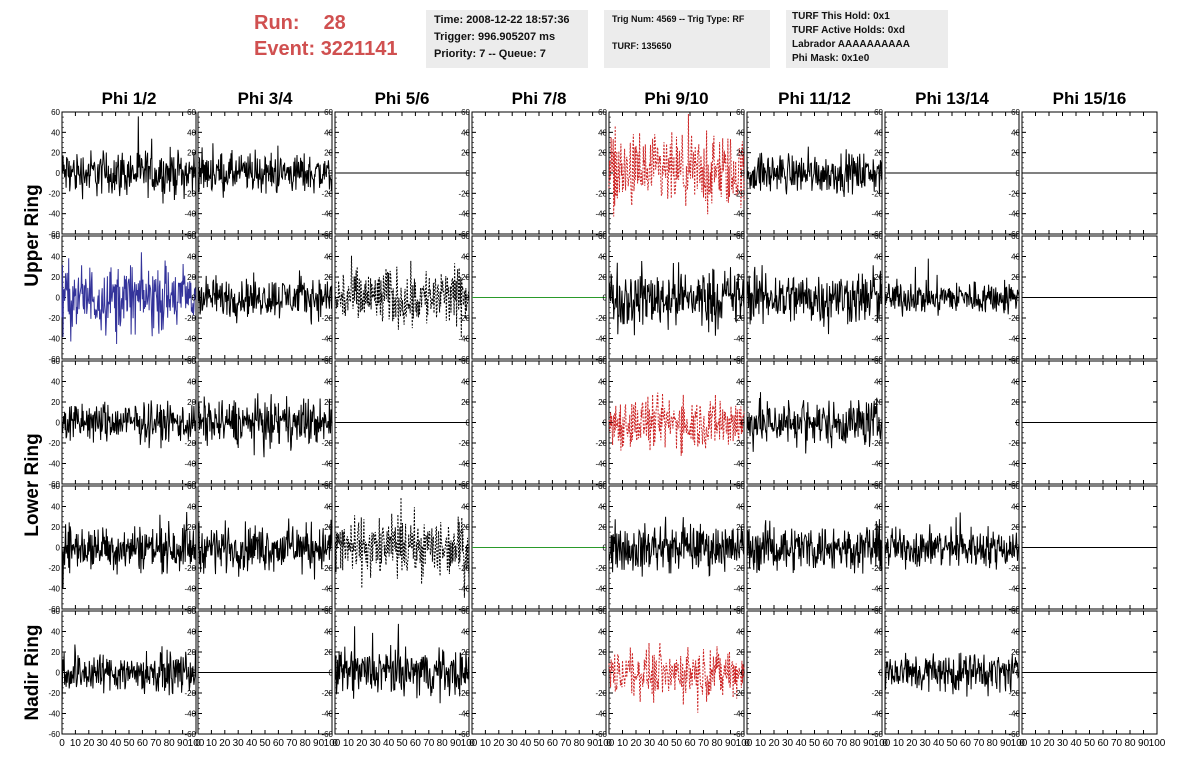 This screenshot has width=1196, height=772. What do you see at coordinates (349, 743) in the screenshot?
I see `x-tick-label: 10` at bounding box center [349, 743].